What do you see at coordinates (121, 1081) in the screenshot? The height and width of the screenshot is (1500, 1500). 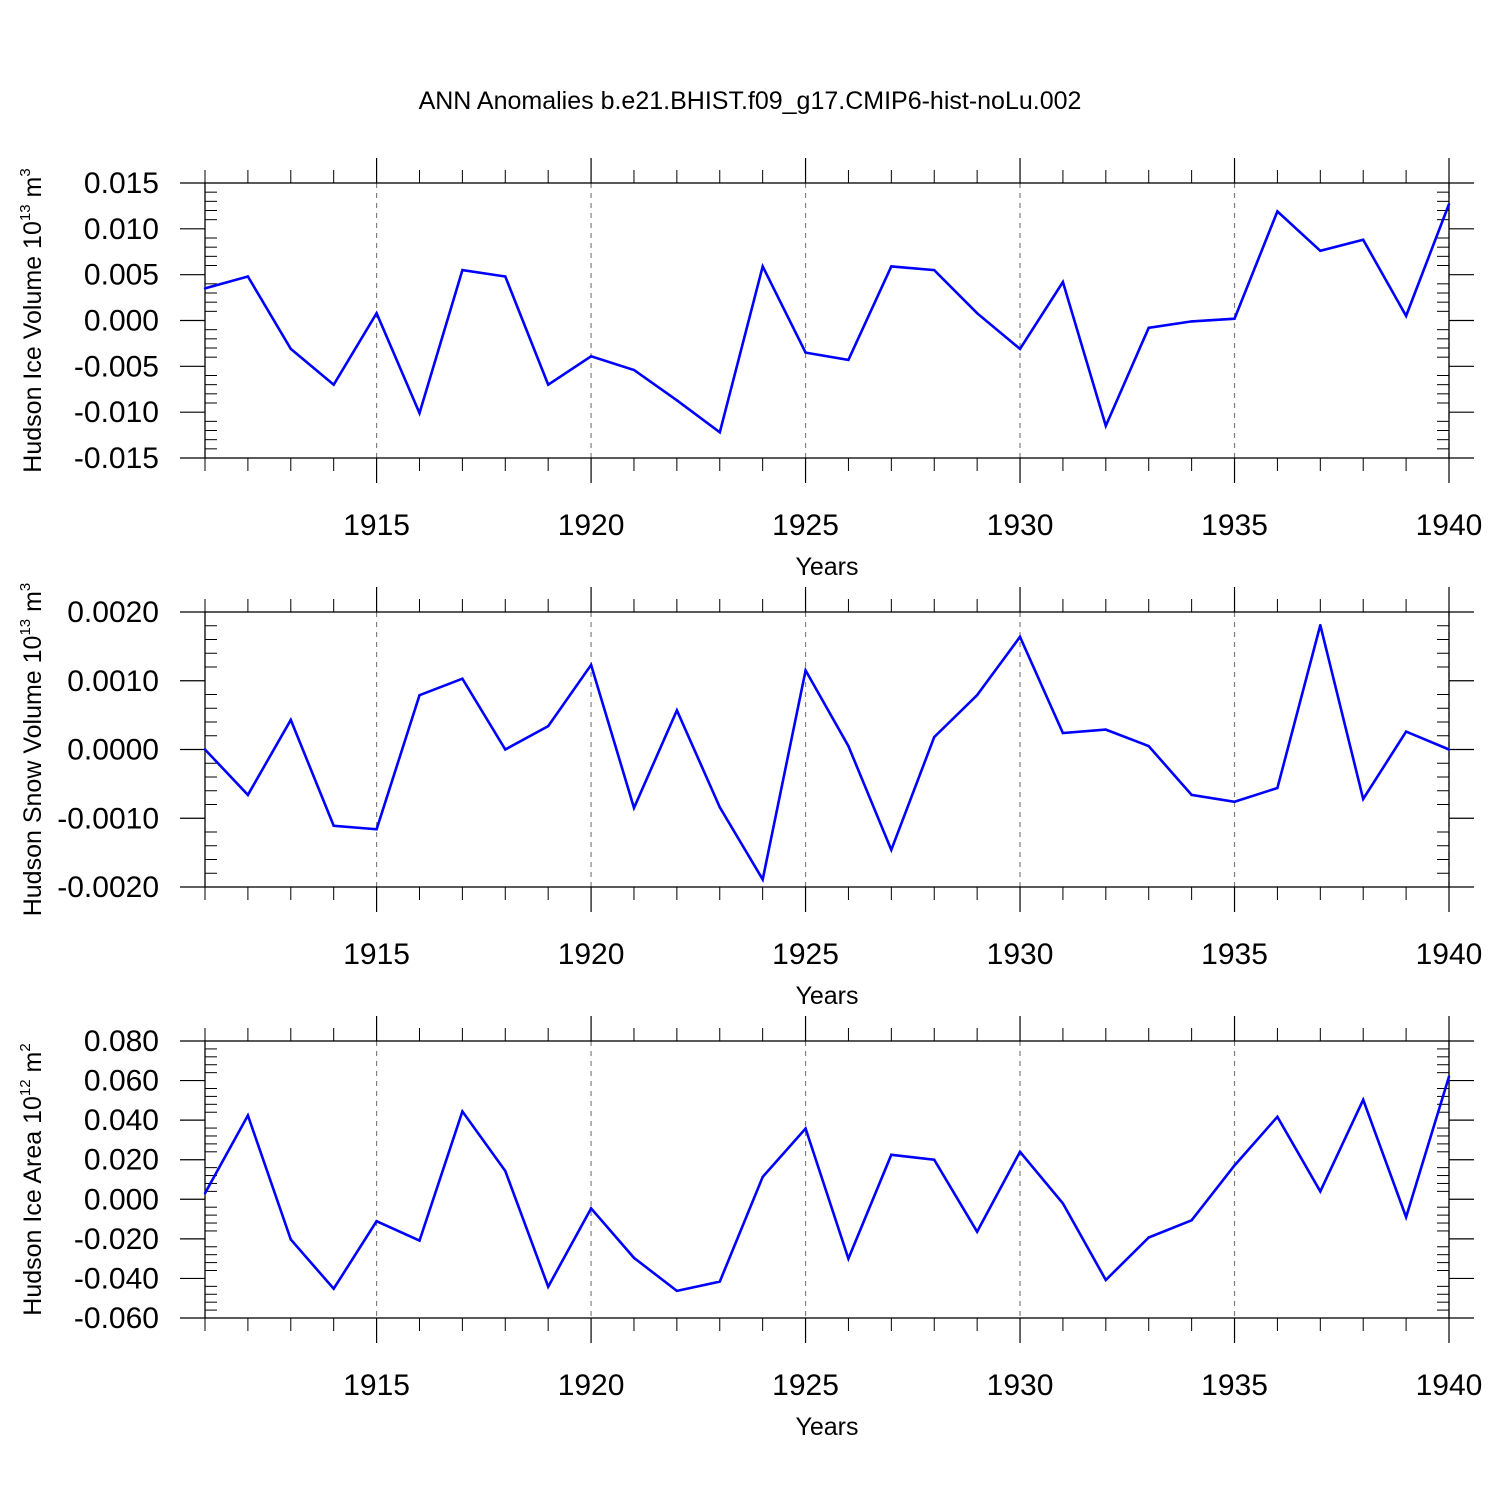 I see `y-tick-label: 0.060` at bounding box center [121, 1081].